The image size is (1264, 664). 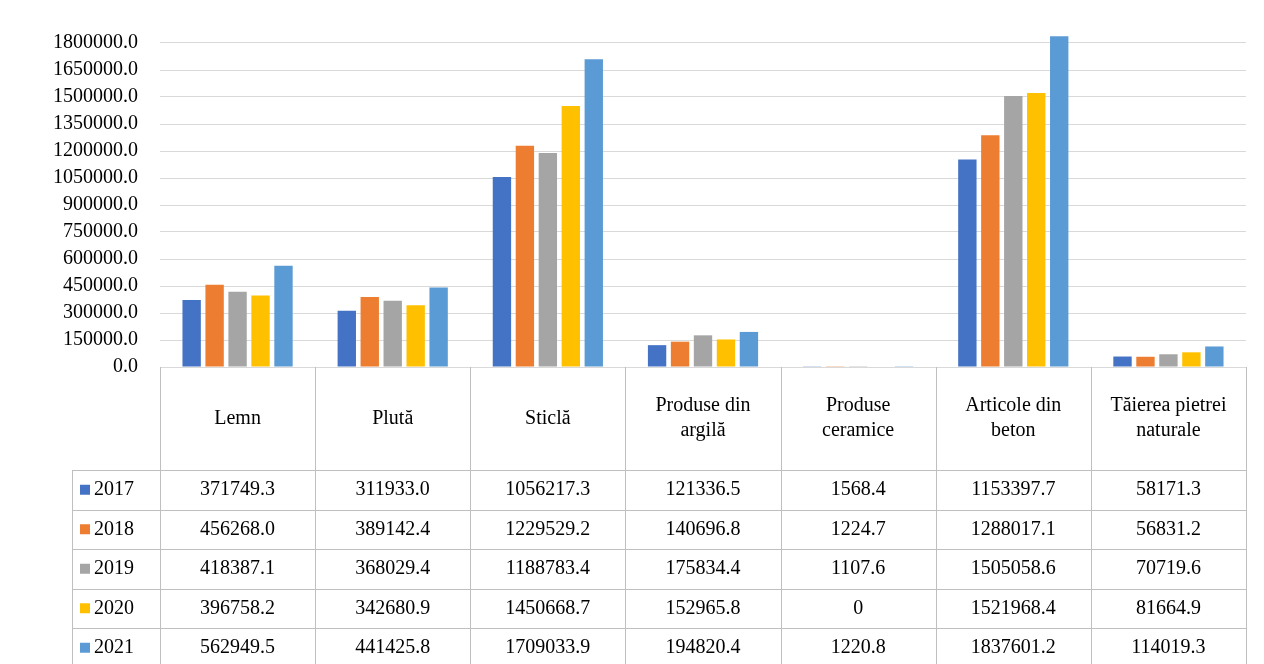 I want to click on data-label: 1709033.9, so click(x=548, y=646).